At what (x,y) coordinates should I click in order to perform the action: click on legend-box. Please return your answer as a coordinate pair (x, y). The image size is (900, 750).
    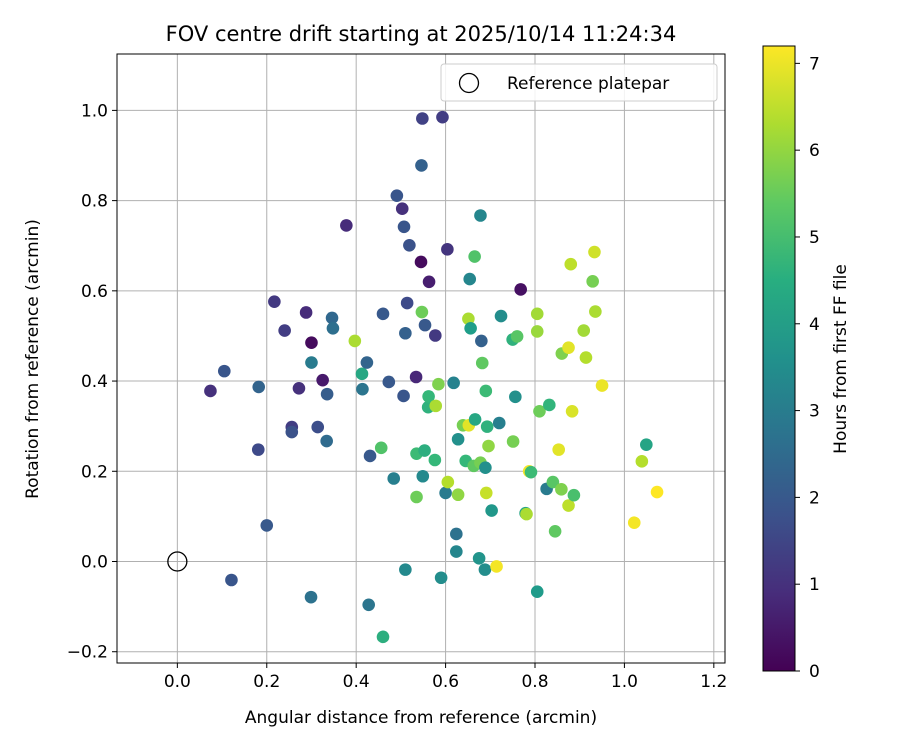
    Looking at the image, I should click on (579, 82).